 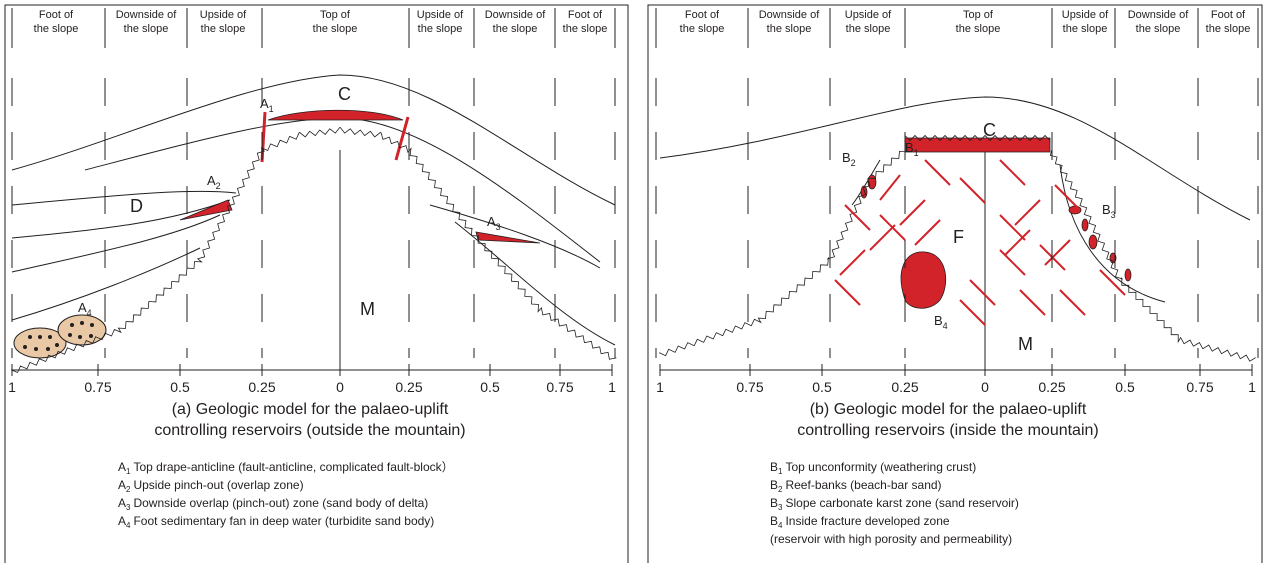 What do you see at coordinates (856, 486) in the screenshot?
I see `legend-item: B2 Reef-banks (beach-bar sand)` at bounding box center [856, 486].